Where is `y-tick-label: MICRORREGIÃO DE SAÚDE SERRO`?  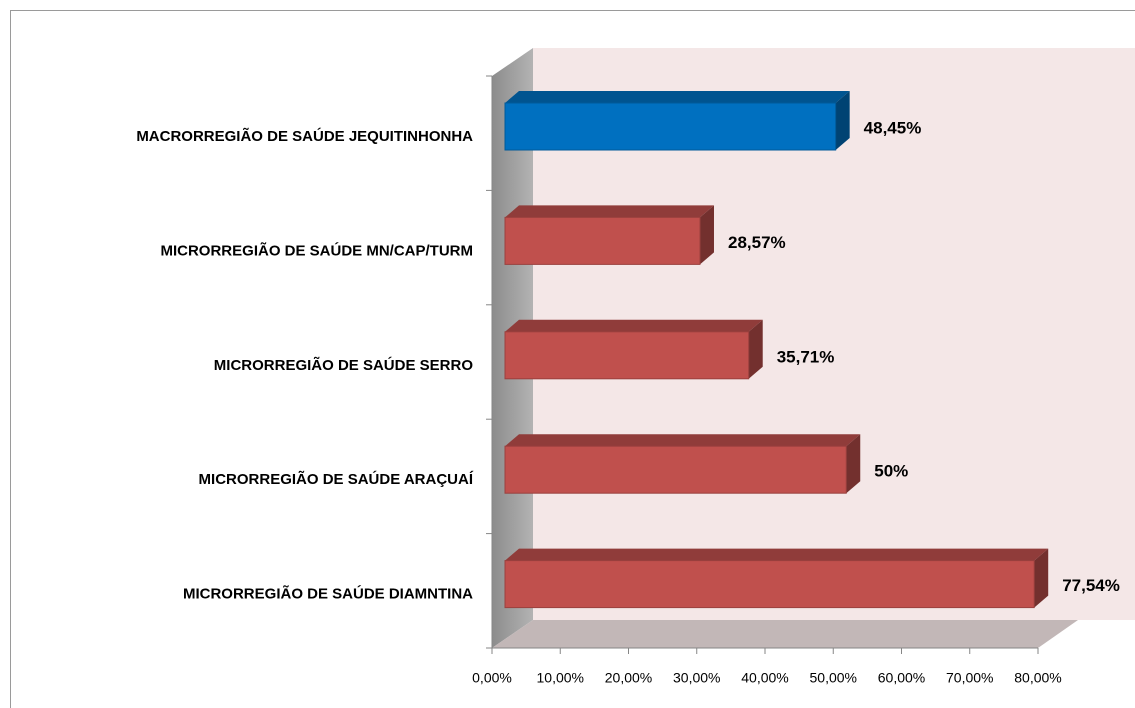 y-tick-label: MICRORREGIÃO DE SAÚDE SERRO is located at coordinates (344, 365).